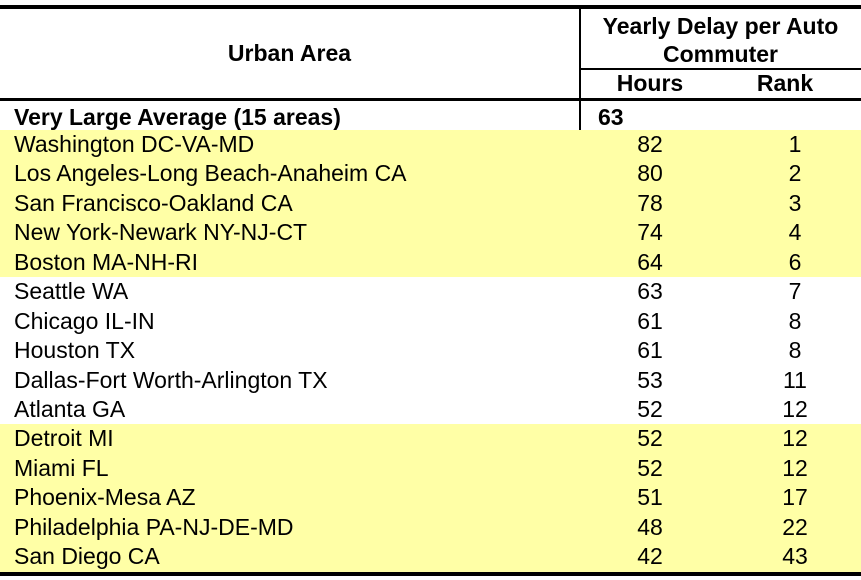 This screenshot has width=861, height=580. What do you see at coordinates (795, 497) in the screenshot?
I see `cell-rank: 17` at bounding box center [795, 497].